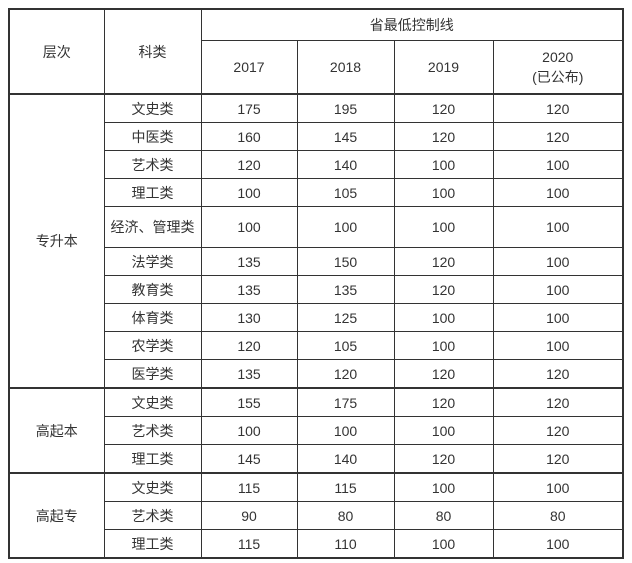 Image resolution: width=632 pixels, height=563 pixels. Describe the element at coordinates (412, 24) in the screenshot. I see `header-group-title: 省最低控制线` at that location.